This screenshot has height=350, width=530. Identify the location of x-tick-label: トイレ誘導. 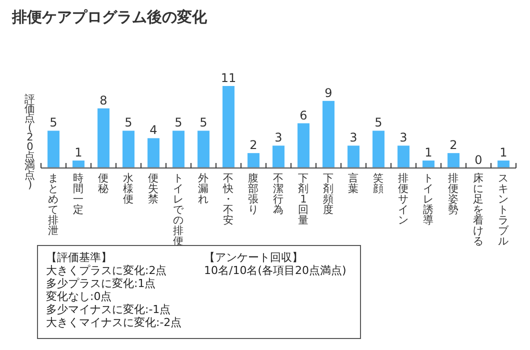
(428, 199).